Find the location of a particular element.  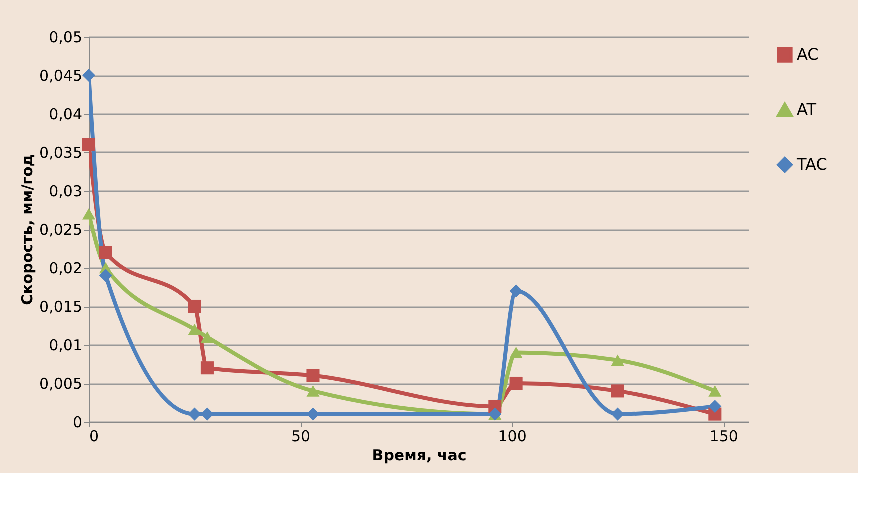

y-tick-label: 0,025 is located at coordinates (61, 230).